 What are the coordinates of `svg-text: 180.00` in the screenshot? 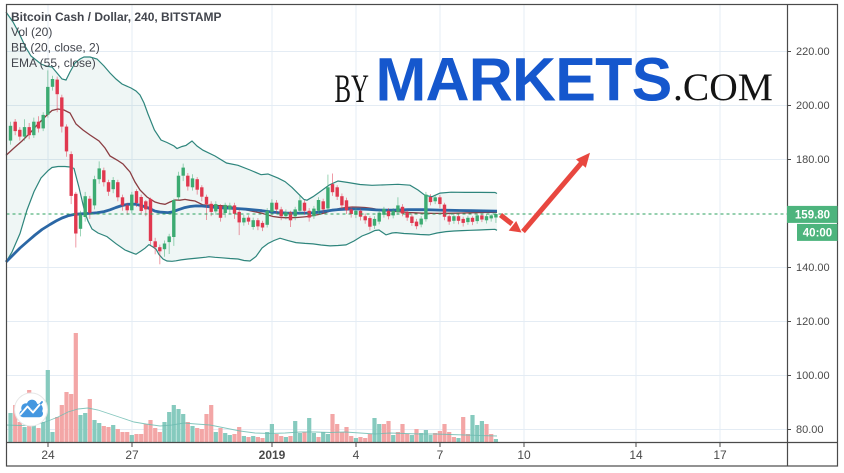 It's located at (813, 160).